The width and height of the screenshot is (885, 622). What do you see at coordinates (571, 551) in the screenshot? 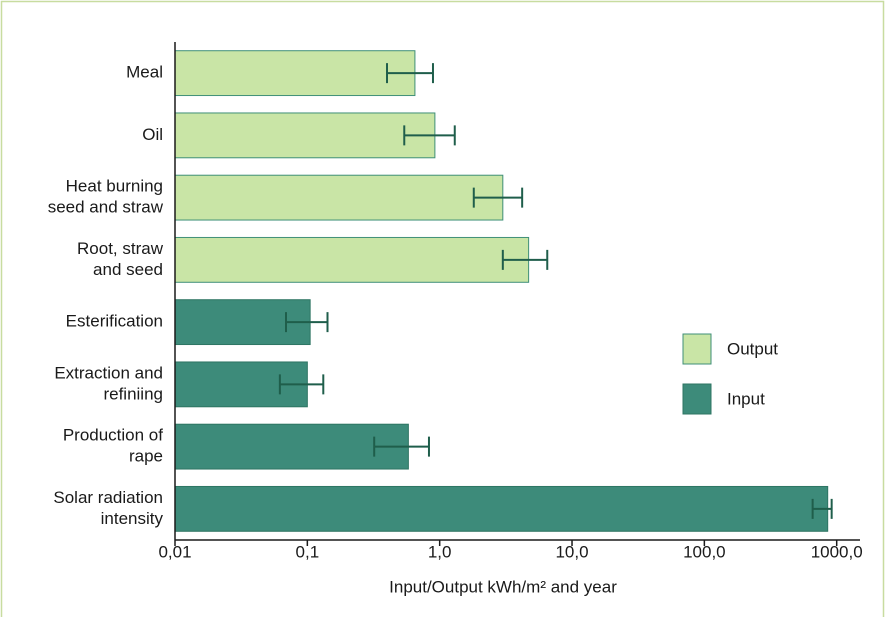
I see `x-tick-label: 10,0` at bounding box center [571, 551].